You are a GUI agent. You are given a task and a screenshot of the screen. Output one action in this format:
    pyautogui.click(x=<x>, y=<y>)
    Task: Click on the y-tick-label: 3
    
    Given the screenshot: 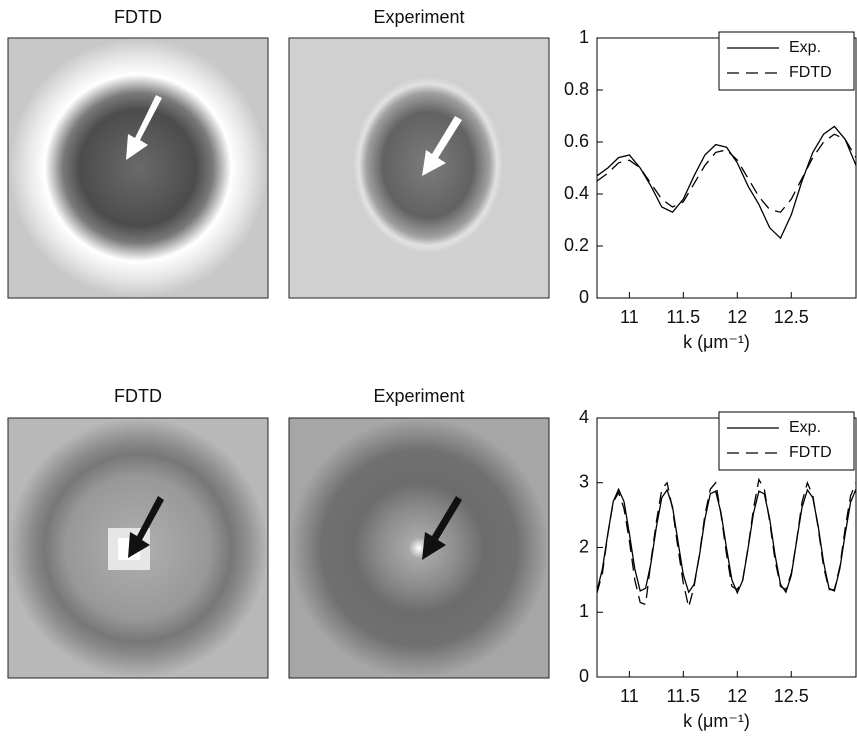 What is the action you would take?
    pyautogui.click(x=584, y=482)
    